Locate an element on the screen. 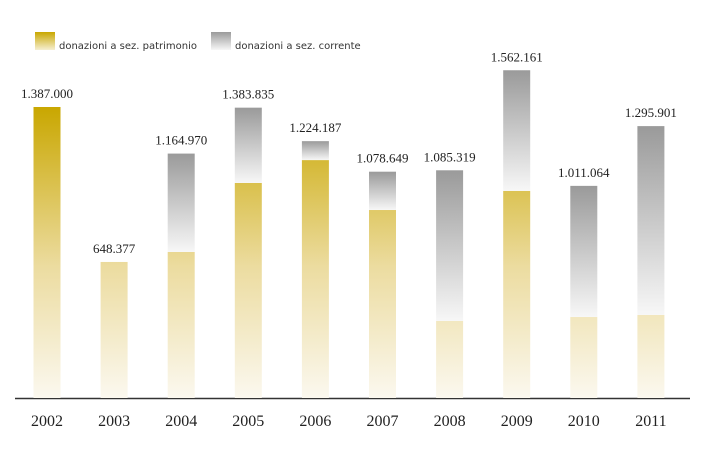 The image size is (707, 449). x-tick-label: 2007 is located at coordinates (383, 421).